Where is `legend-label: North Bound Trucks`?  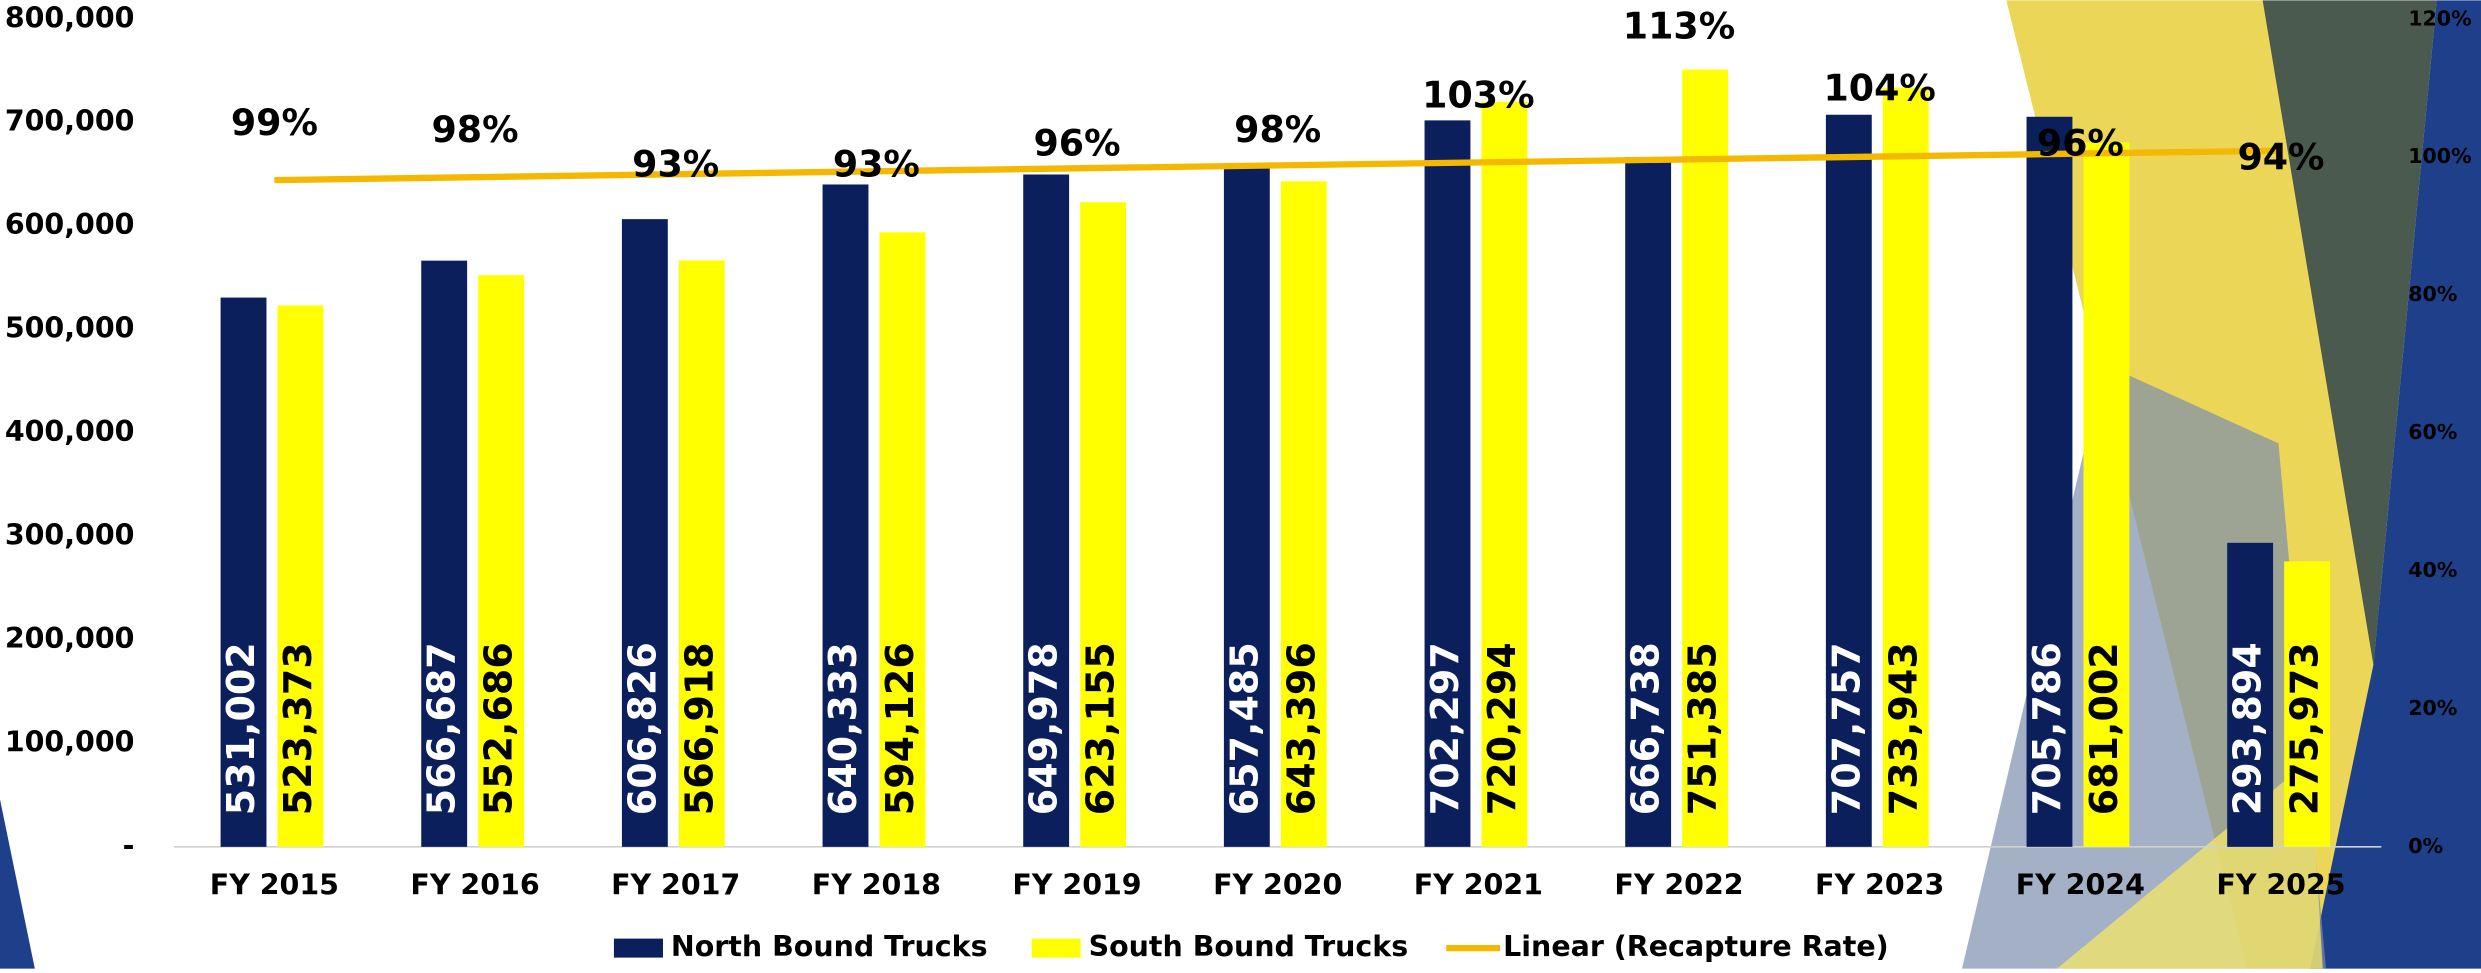
legend-label: North Bound Trucks is located at coordinates (829, 946).